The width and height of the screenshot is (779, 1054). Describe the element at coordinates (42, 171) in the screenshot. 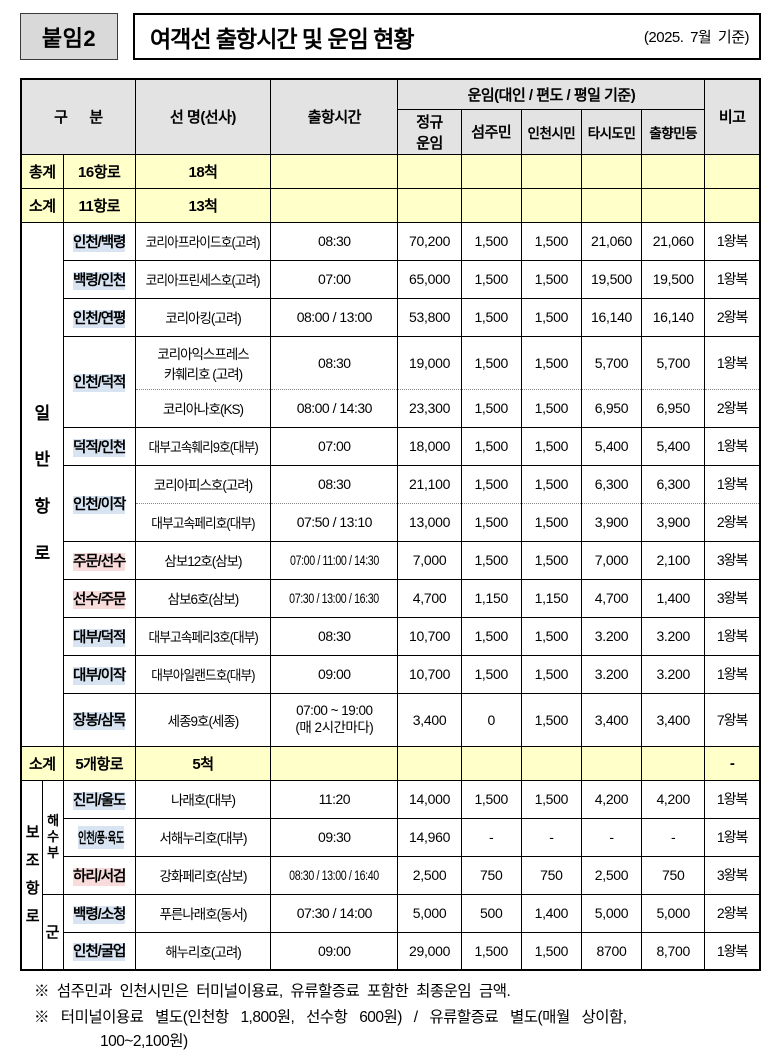

I see `summary-label: 총계` at that location.